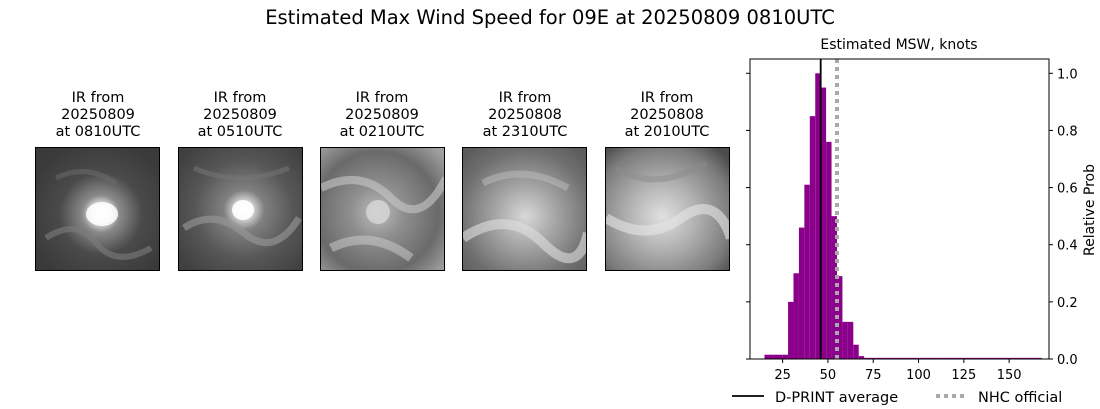 This screenshot has height=409, width=1100. I want to click on y-tick-label: 0.6, so click(1067, 189).